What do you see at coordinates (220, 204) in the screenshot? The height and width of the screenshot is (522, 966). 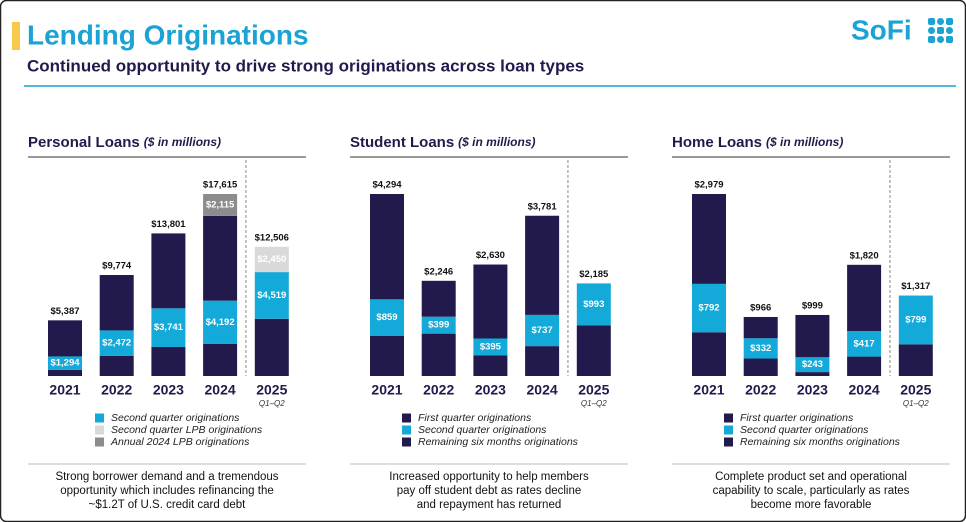 I see `segment-label: $2,115` at bounding box center [220, 204].